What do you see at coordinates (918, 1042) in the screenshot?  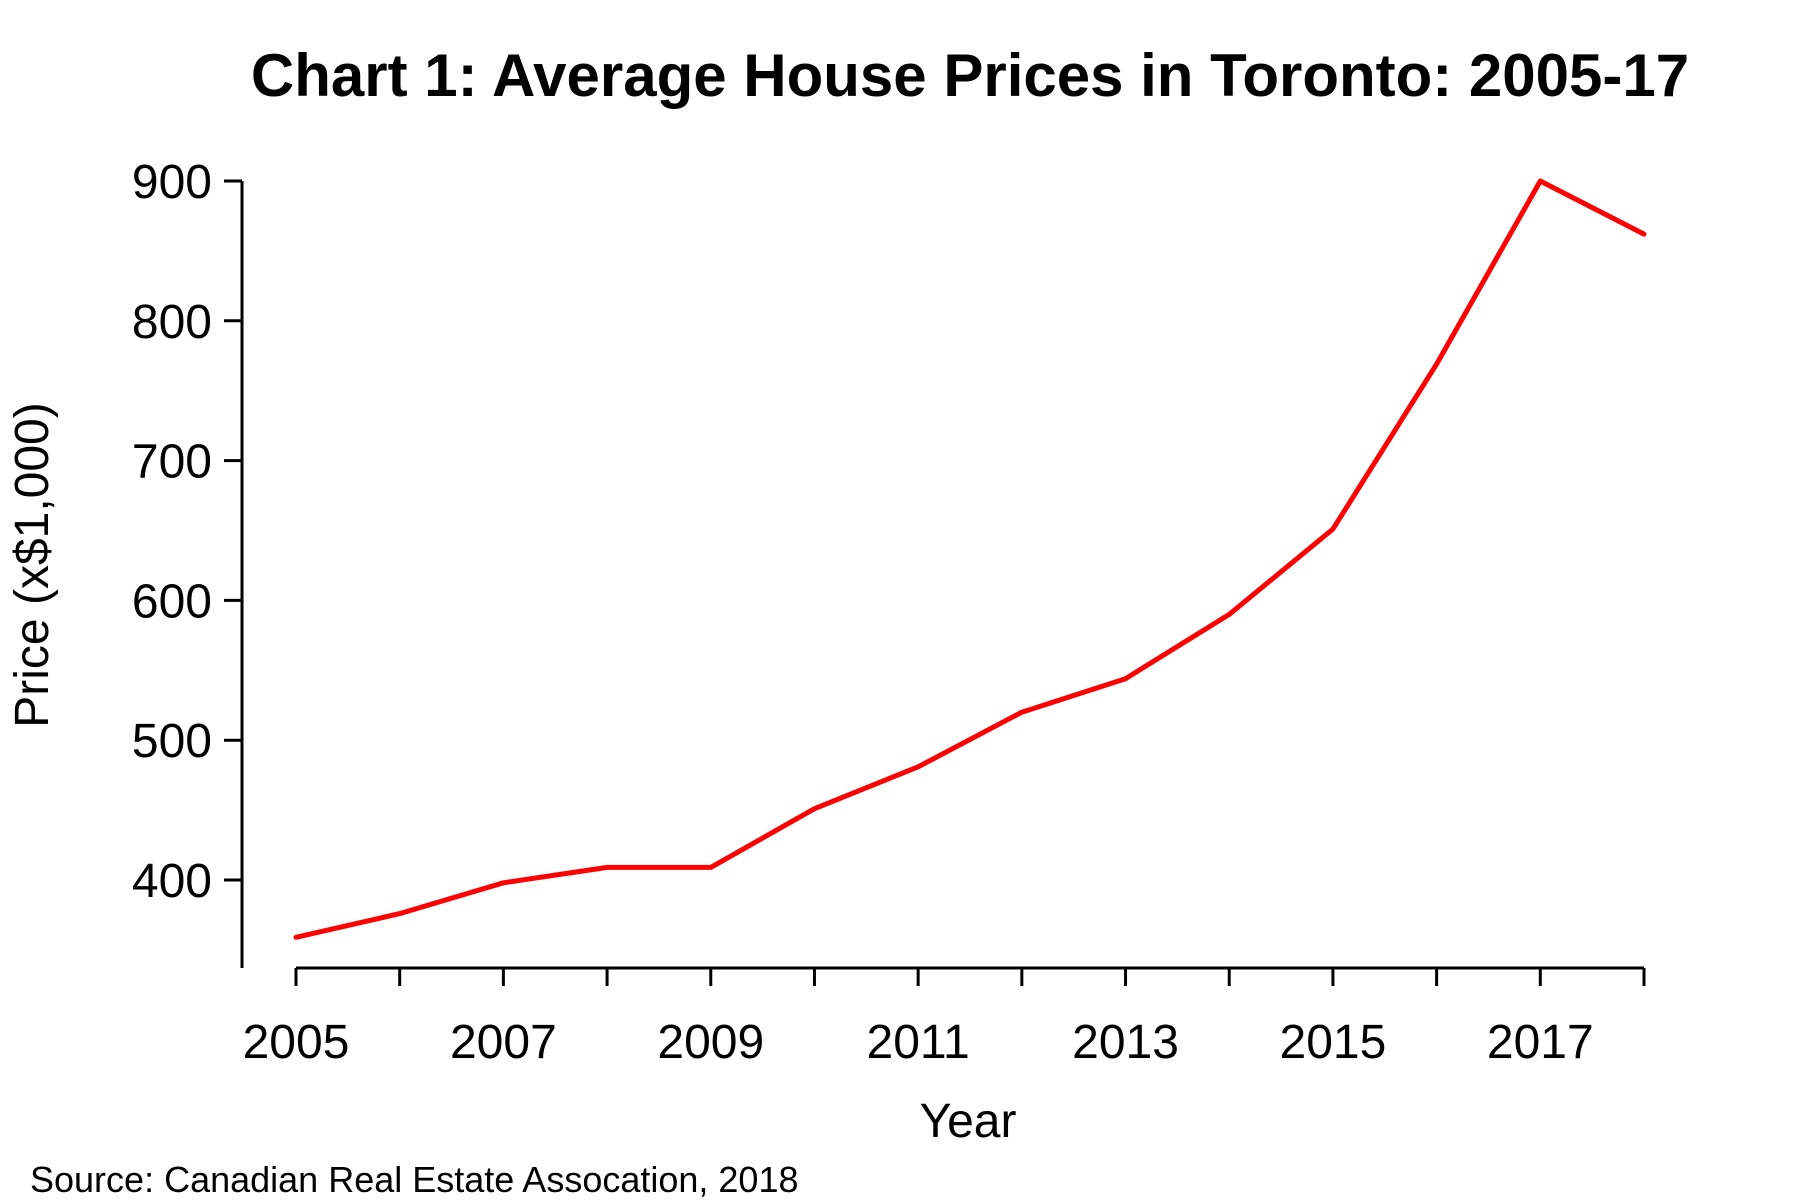 I see `x-tick-label: 2011` at bounding box center [918, 1042].